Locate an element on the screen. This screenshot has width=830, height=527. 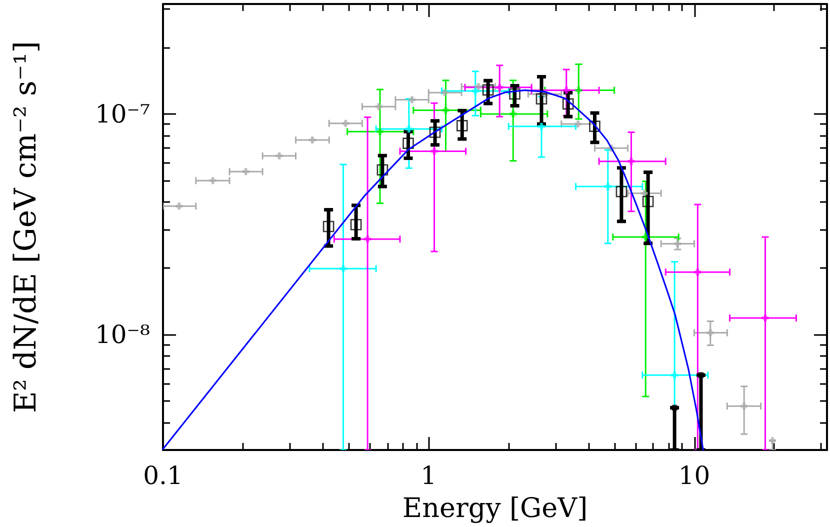
y-tick-label: 10⁻⁷ is located at coordinates (122, 113).